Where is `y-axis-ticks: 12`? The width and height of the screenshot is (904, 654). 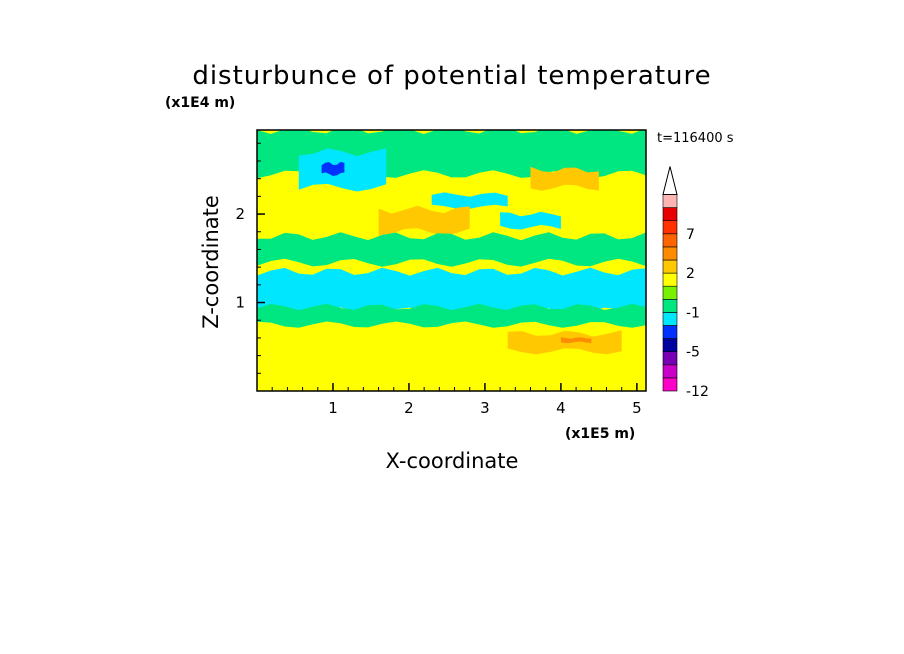
y-axis-ticks: 12 is located at coordinates (250, 258).